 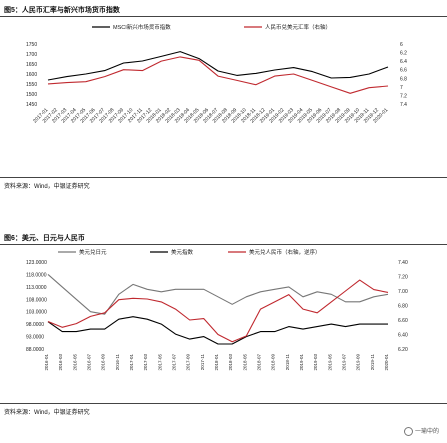 I want to click on watermark: 一瑜中的, so click(x=421, y=431).